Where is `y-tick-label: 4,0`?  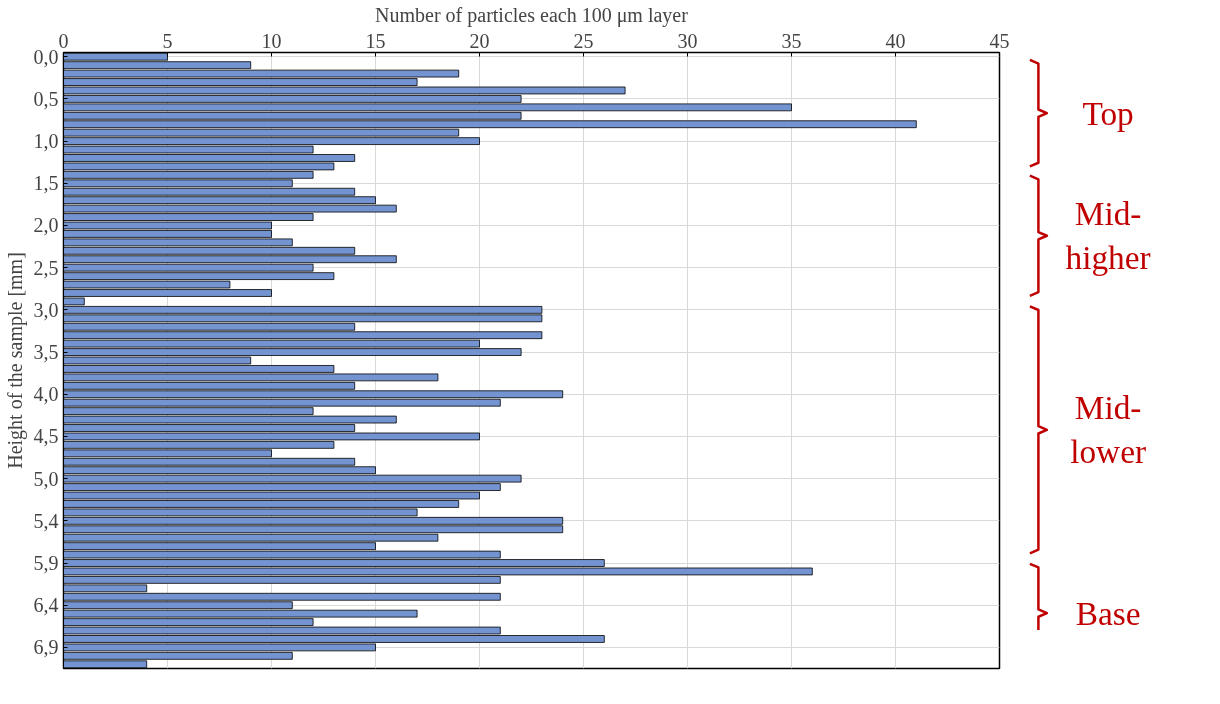
y-tick-label: 4,0 is located at coordinates (46, 394).